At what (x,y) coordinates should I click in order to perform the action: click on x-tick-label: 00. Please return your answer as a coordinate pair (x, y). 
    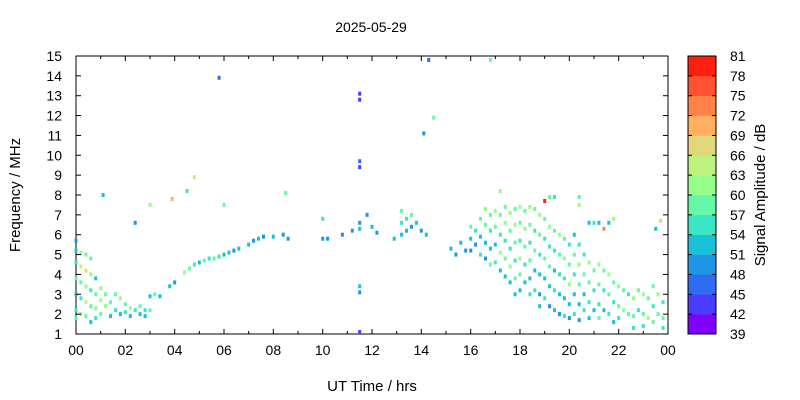
    Looking at the image, I should click on (76, 350).